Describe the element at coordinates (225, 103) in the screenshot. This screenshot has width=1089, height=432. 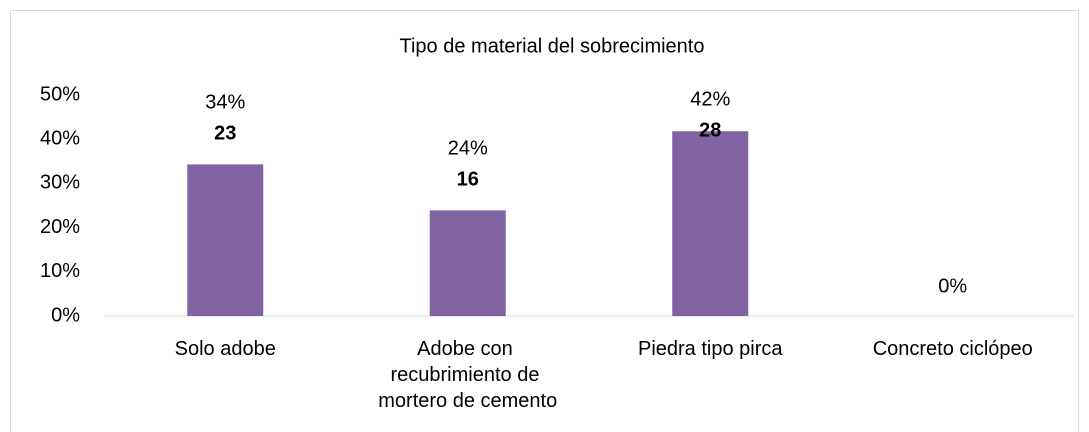
I see `data-label: 34%` at that location.